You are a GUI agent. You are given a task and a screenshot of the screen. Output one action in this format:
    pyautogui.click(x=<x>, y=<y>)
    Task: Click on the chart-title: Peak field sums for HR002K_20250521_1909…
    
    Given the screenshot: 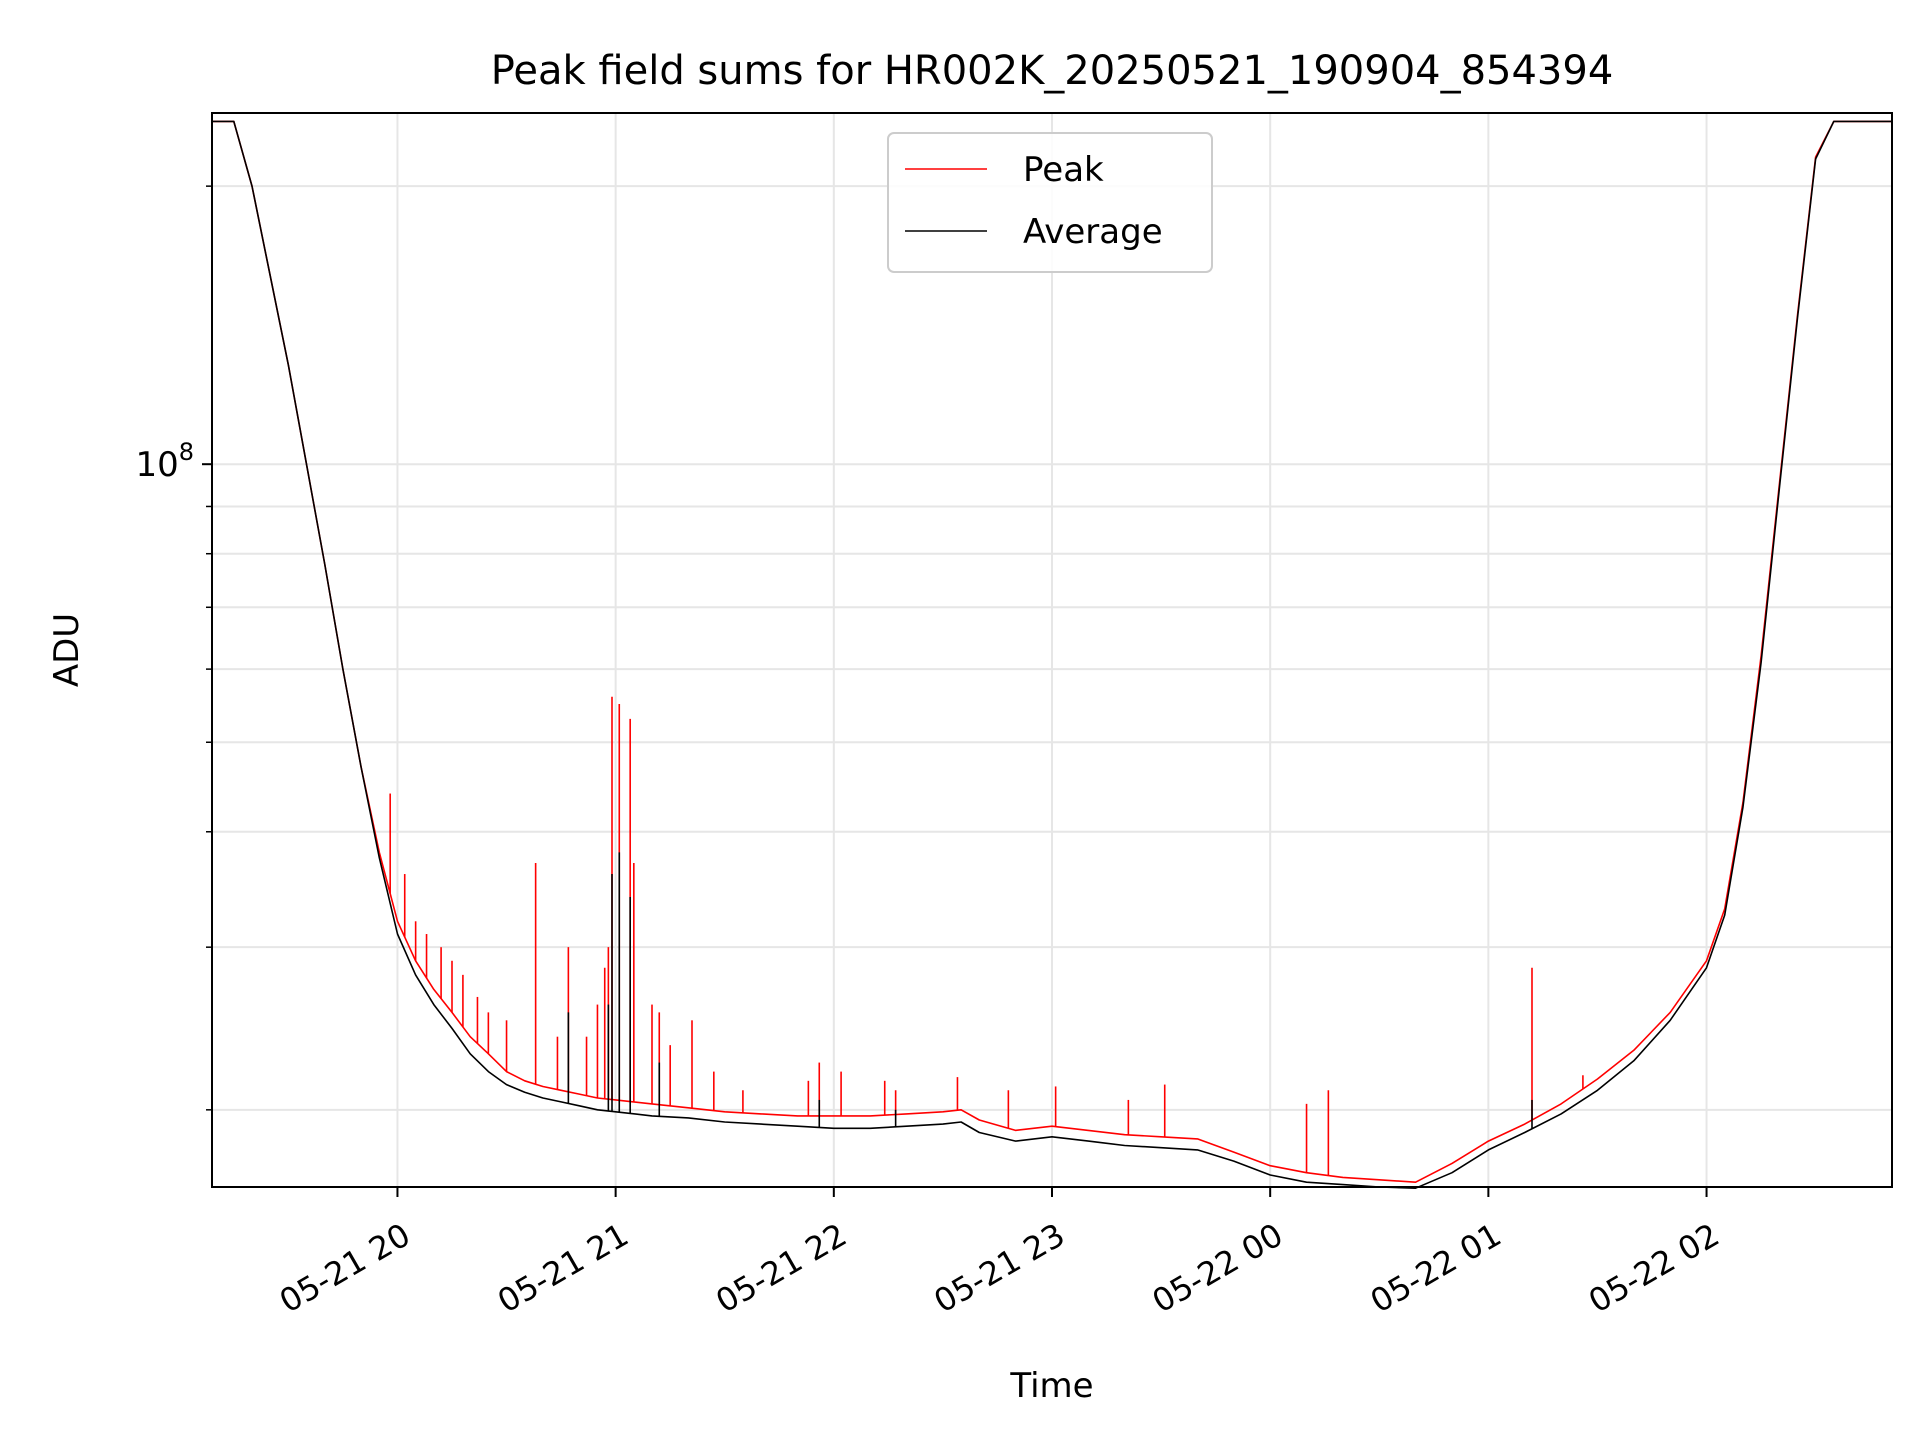 What is the action you would take?
    pyautogui.click(x=1052, y=71)
    